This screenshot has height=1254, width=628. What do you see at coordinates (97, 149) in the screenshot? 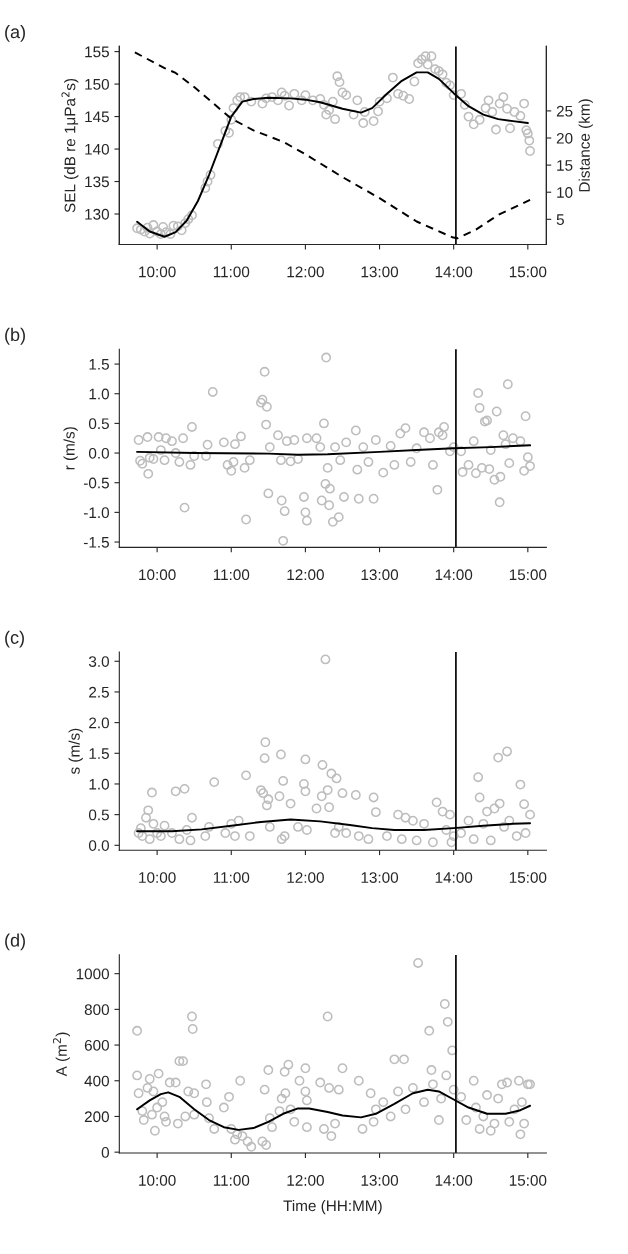
I see `y-tick-label: 140` at bounding box center [97, 149].